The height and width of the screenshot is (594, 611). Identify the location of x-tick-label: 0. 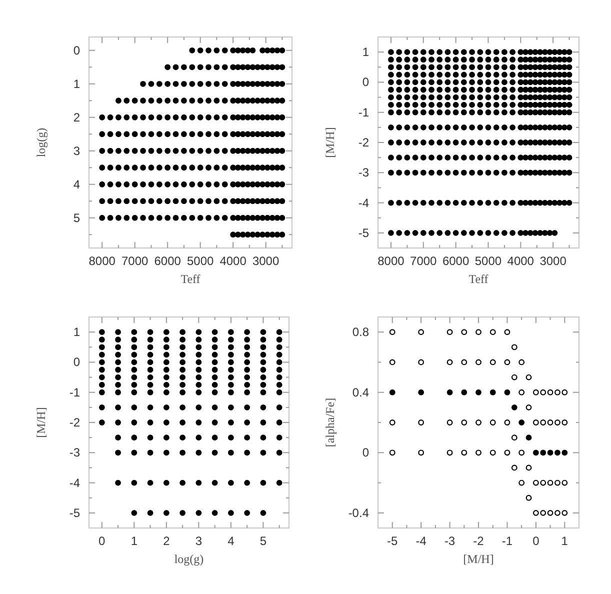
(102, 541).